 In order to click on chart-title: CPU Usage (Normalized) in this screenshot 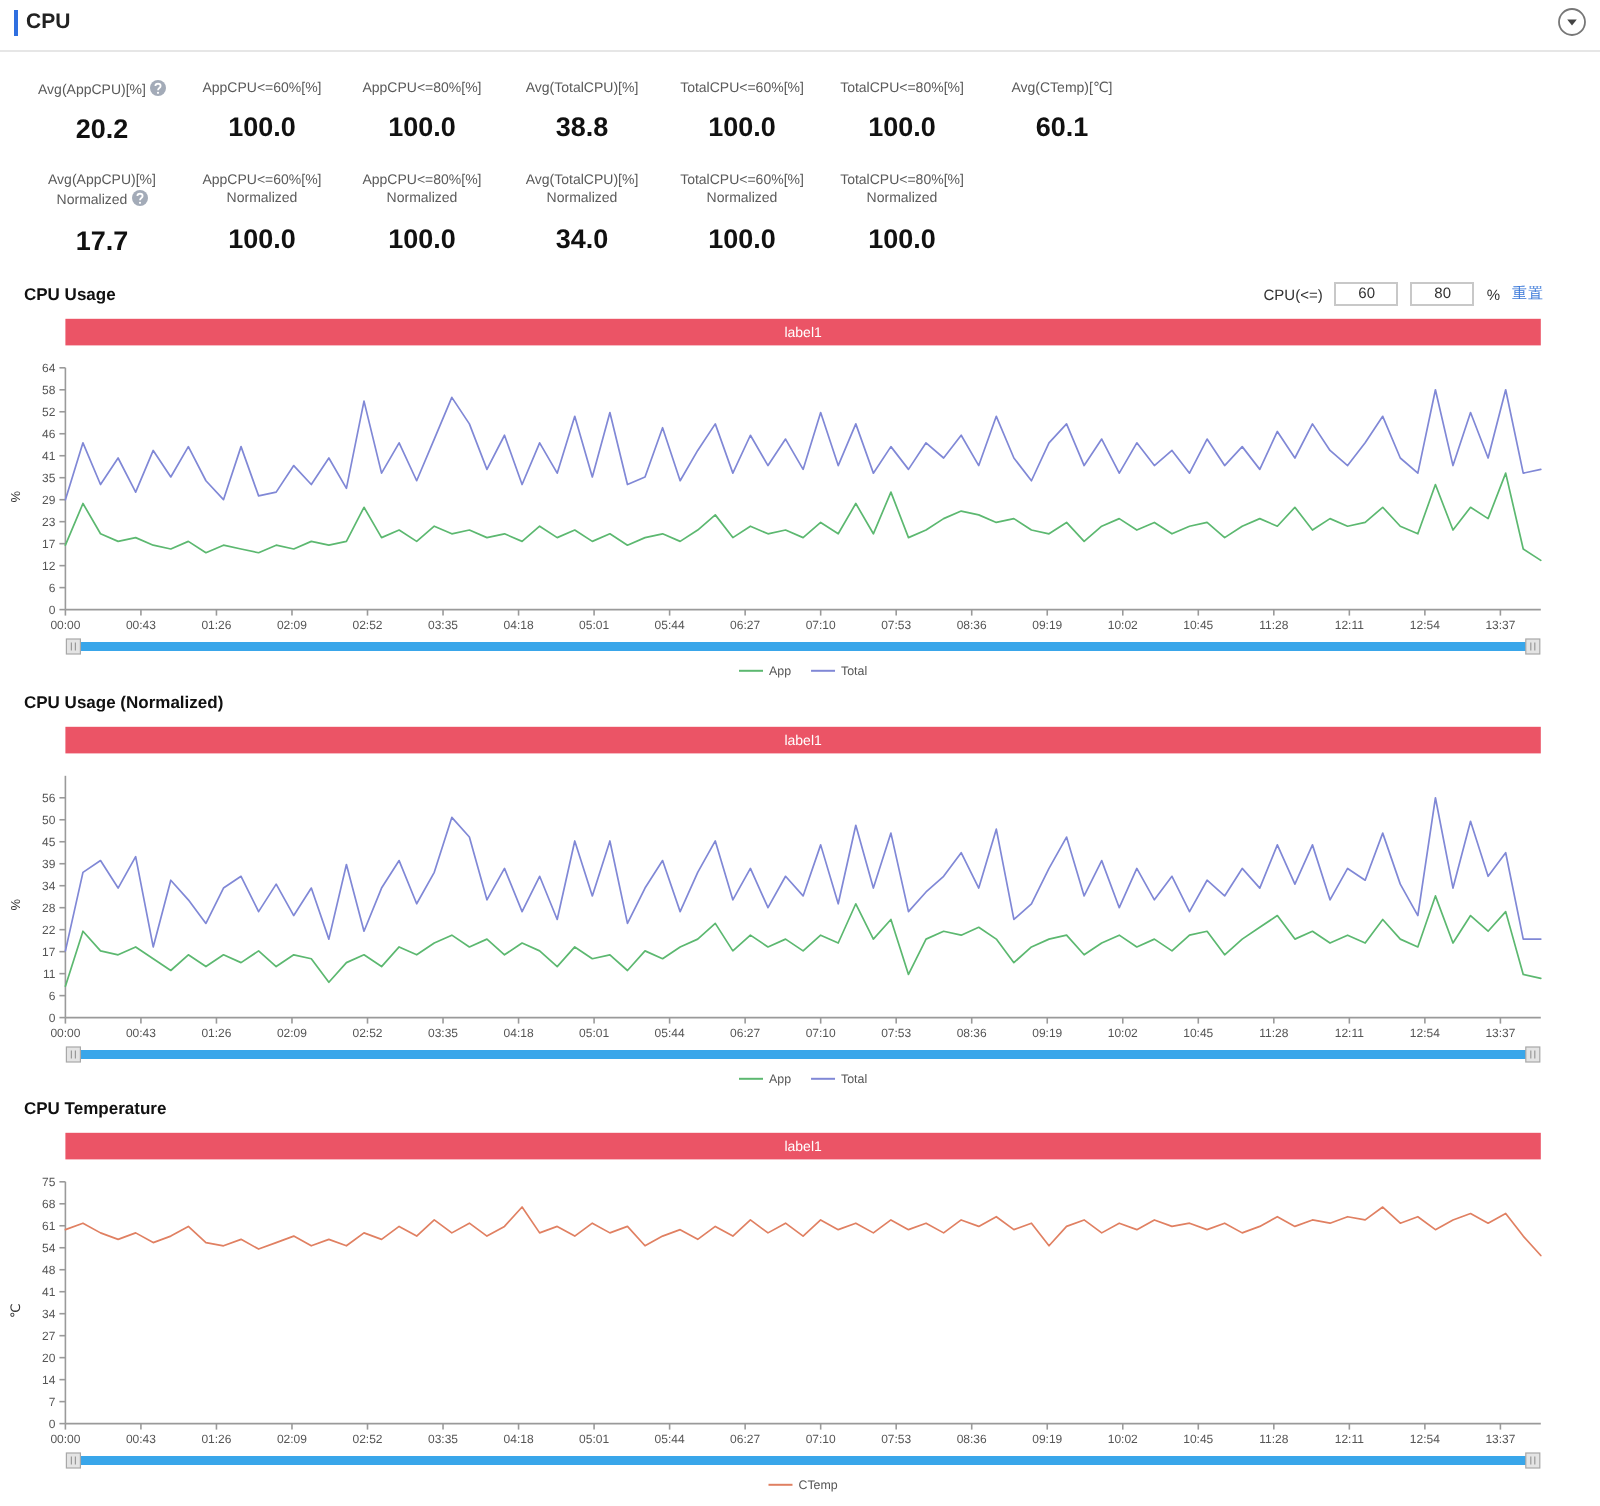, I will do `click(124, 701)`.